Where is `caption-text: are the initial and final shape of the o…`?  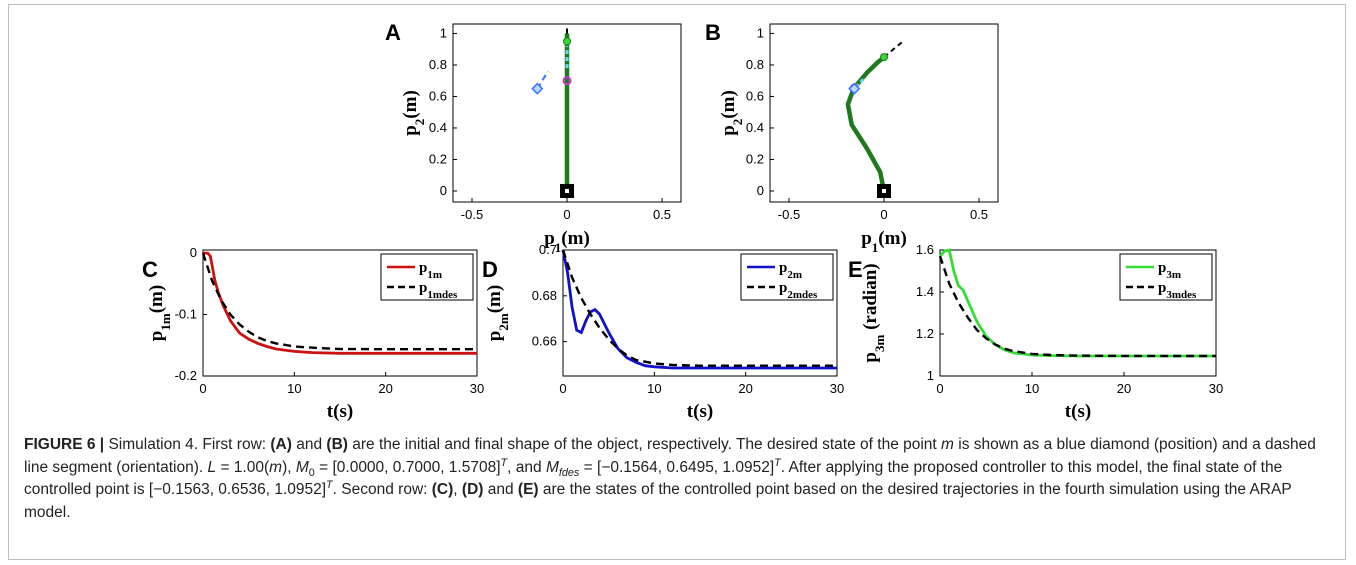
caption-text: are the initial and final shape of the o… is located at coordinates (644, 444).